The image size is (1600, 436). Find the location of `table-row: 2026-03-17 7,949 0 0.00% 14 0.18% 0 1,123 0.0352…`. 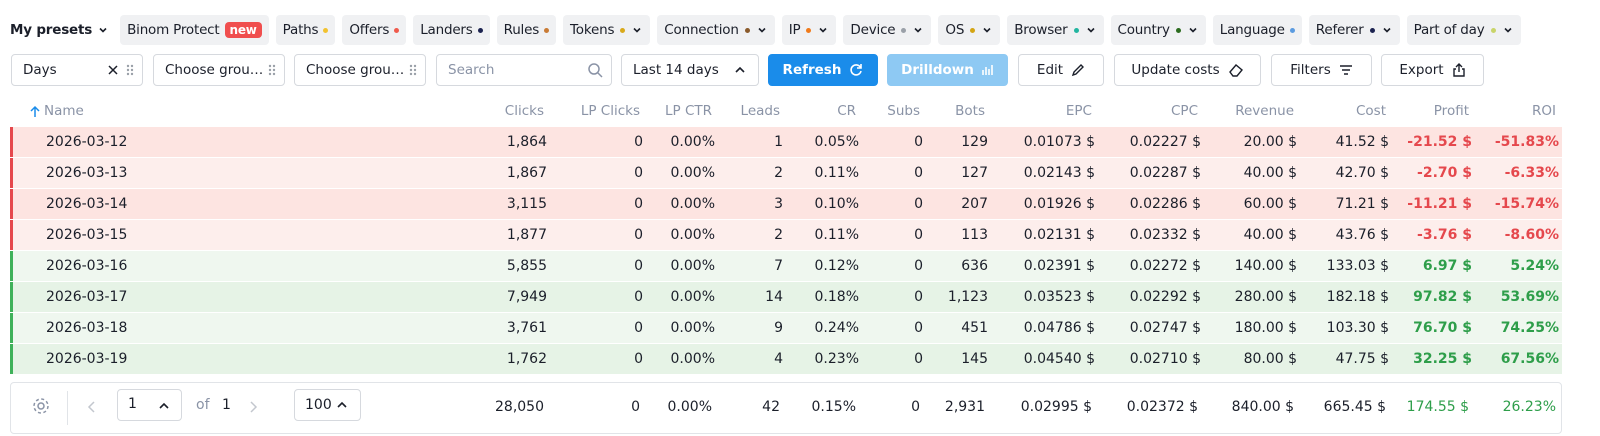

table-row: 2026-03-17 7,949 0 0.00% 14 0.18% 0 1,123 0.0352… is located at coordinates (786, 297).